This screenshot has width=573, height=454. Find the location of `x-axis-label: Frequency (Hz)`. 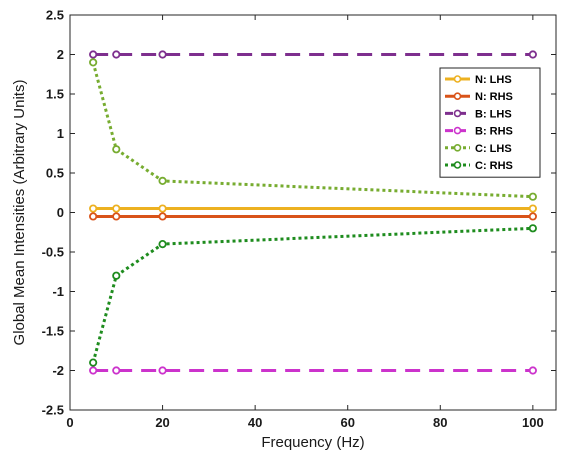

x-axis-label: Frequency (Hz) is located at coordinates (312, 442).